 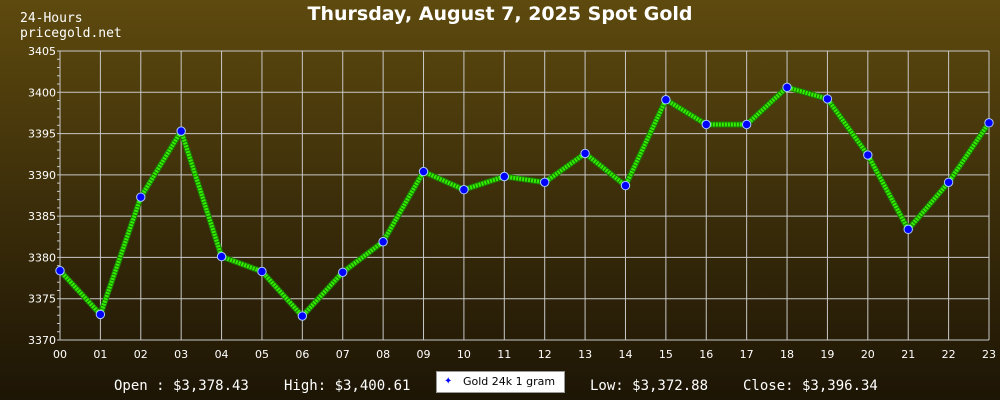 I want to click on chart-title: Thursday, August 7, 2025 Spot Gold, so click(x=500, y=14).